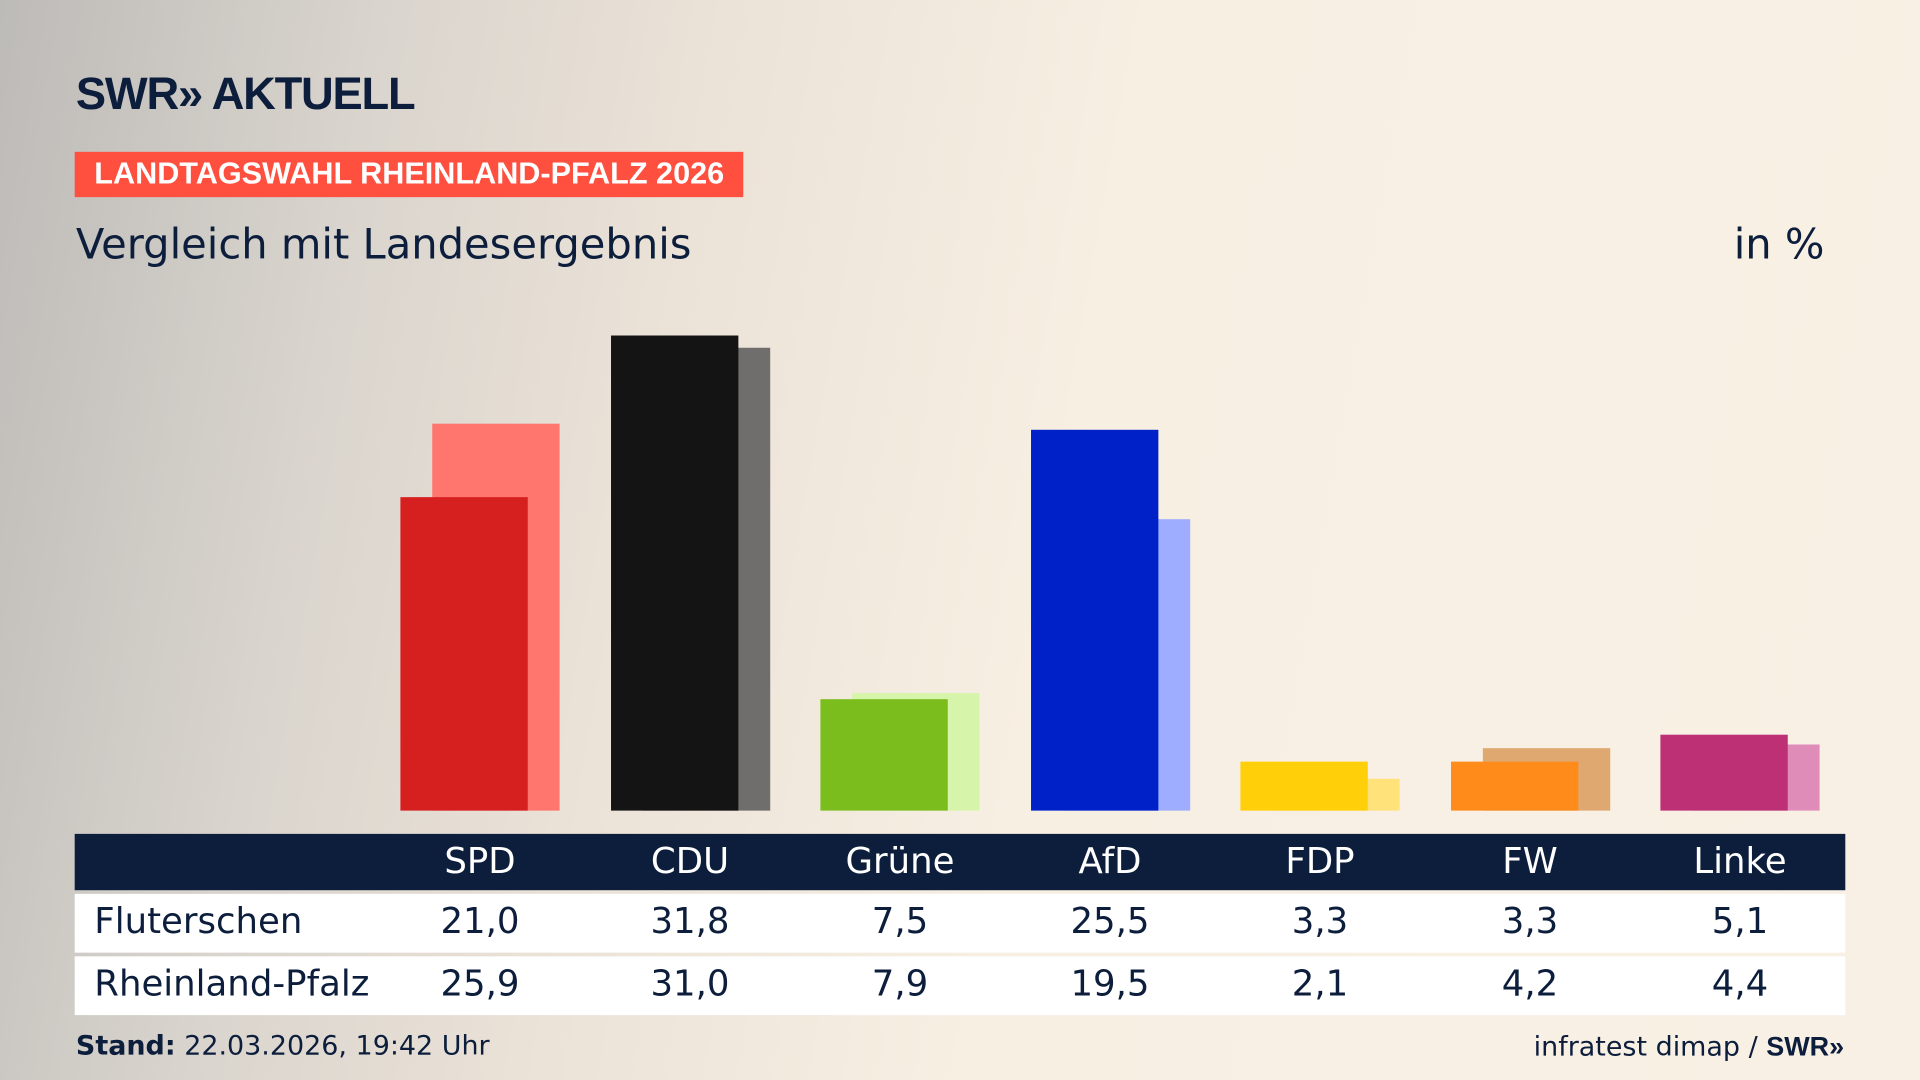 The height and width of the screenshot is (1080, 1920). I want to click on stand-value: 22.03.2026, 19:42 Uhr, so click(337, 1046).